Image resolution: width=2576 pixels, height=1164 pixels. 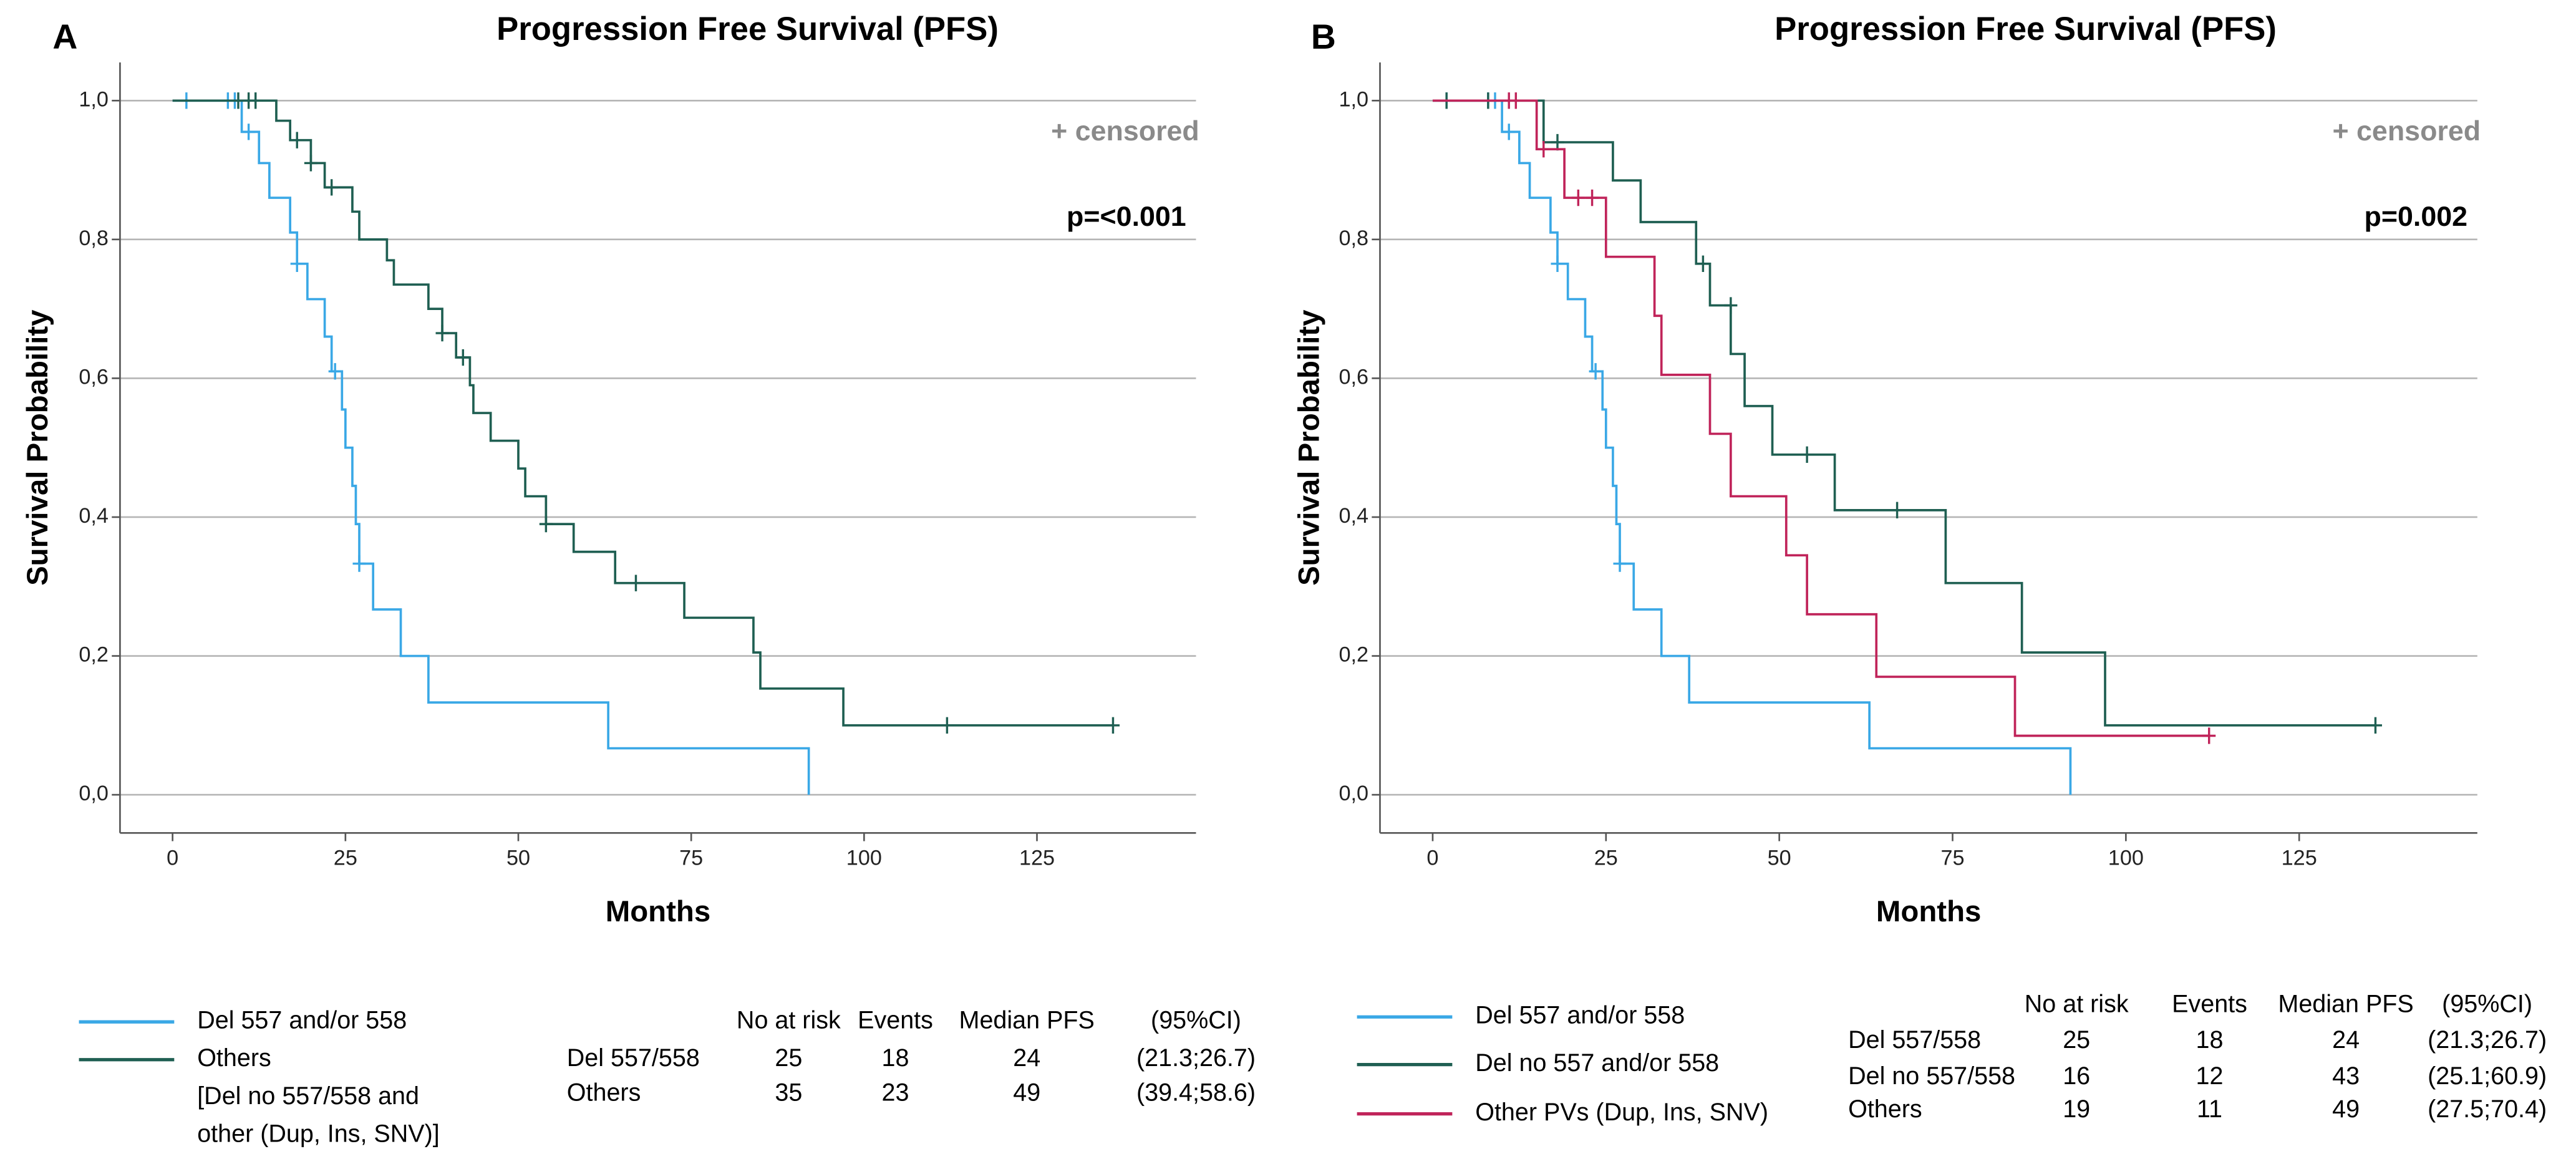 I want to click on table-cell: 24, so click(x=1026, y=1058).